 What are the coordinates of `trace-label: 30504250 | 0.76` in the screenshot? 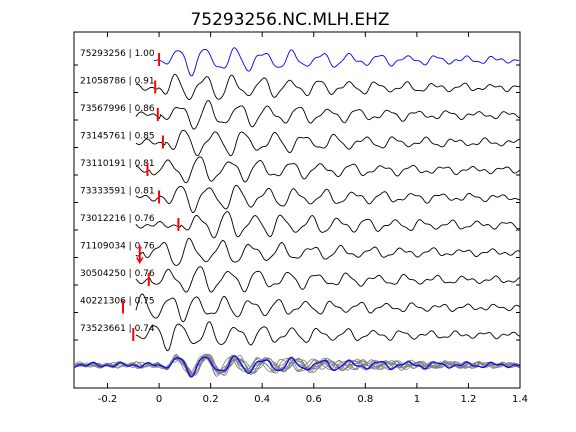 It's located at (117, 274).